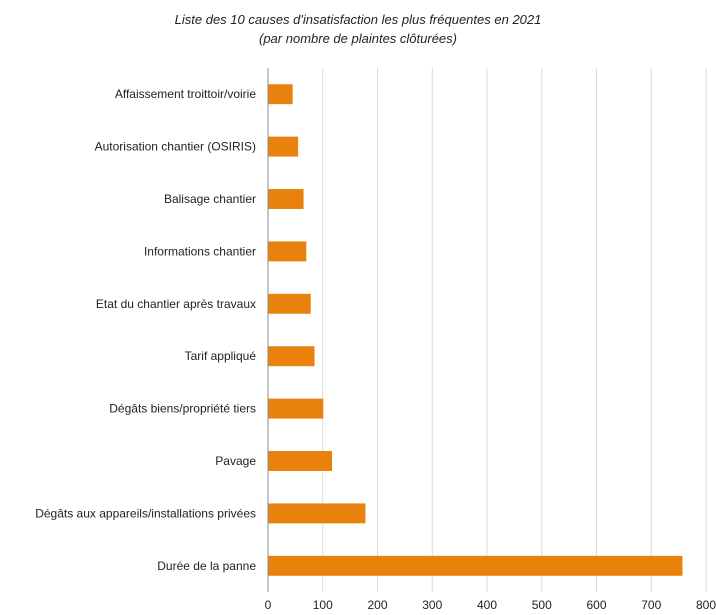 This screenshot has height=615, width=716. What do you see at coordinates (651, 605) in the screenshot?
I see `x-tick-label: 700` at bounding box center [651, 605].